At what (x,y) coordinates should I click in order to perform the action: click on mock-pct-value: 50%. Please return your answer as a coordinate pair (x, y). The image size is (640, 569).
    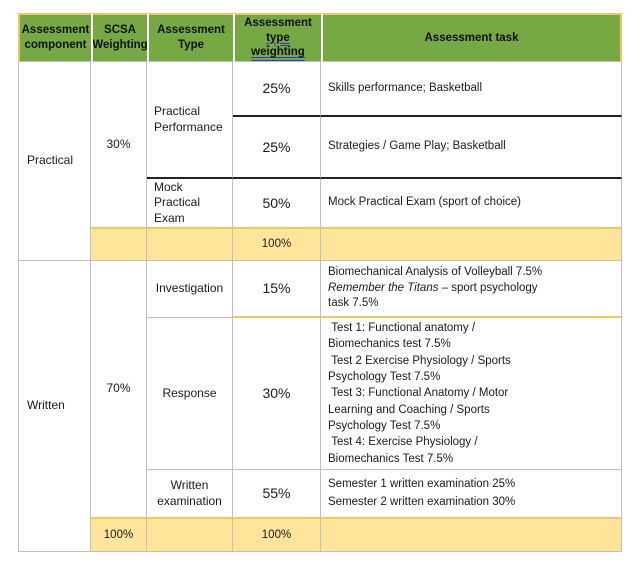
    Looking at the image, I should click on (276, 202).